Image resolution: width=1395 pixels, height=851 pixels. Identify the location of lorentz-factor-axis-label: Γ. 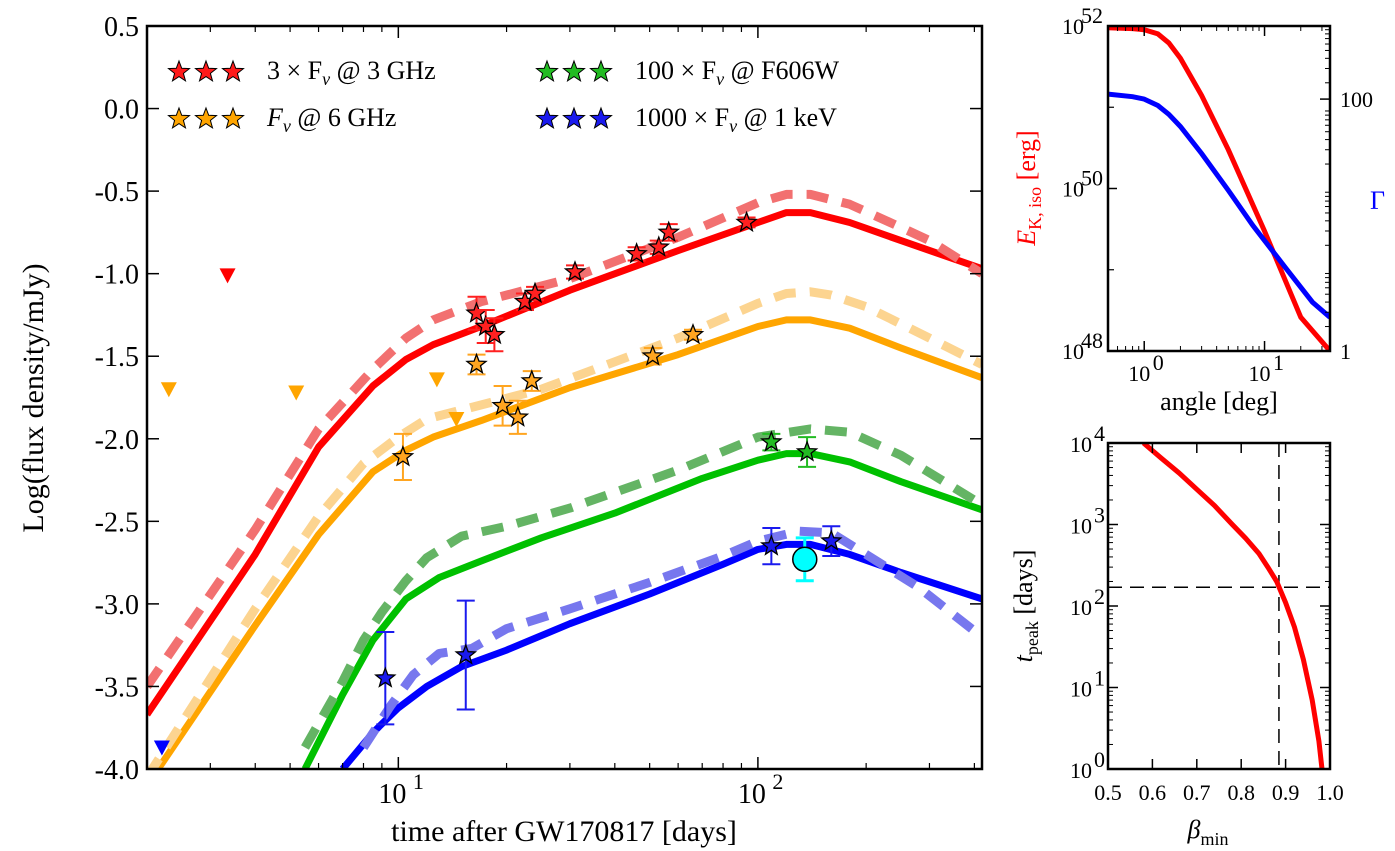
(1377, 200).